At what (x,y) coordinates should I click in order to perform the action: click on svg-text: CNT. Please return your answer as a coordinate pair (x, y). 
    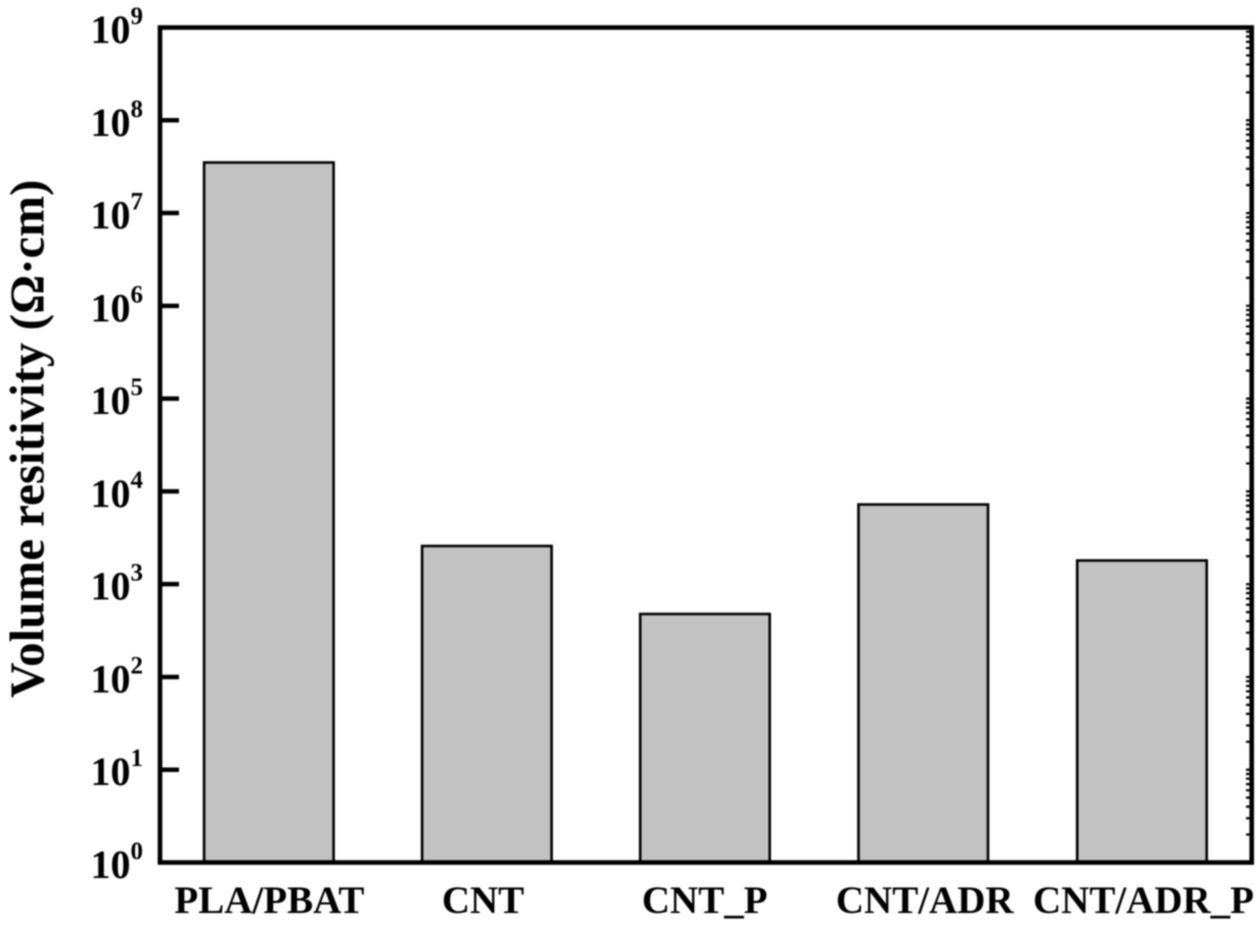
    Looking at the image, I should click on (483, 900).